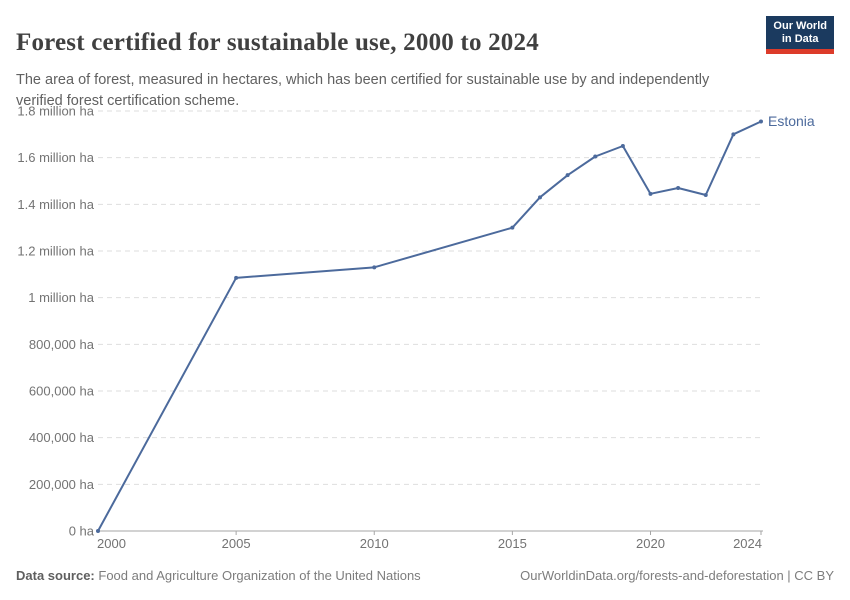 The height and width of the screenshot is (600, 850). I want to click on x-tick-label: 2010, so click(374, 543).